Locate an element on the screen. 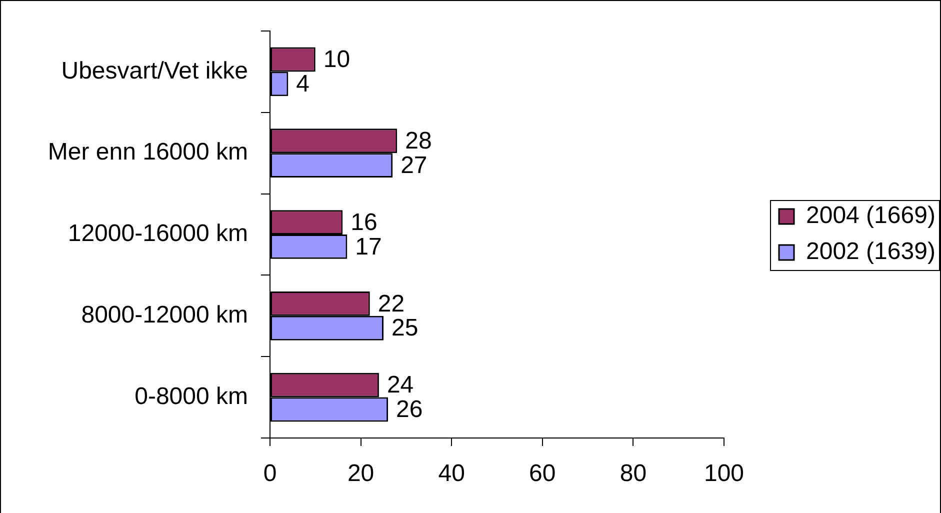 Image resolution: width=941 pixels, height=513 pixels. x-tick-label: 20 is located at coordinates (360, 474).